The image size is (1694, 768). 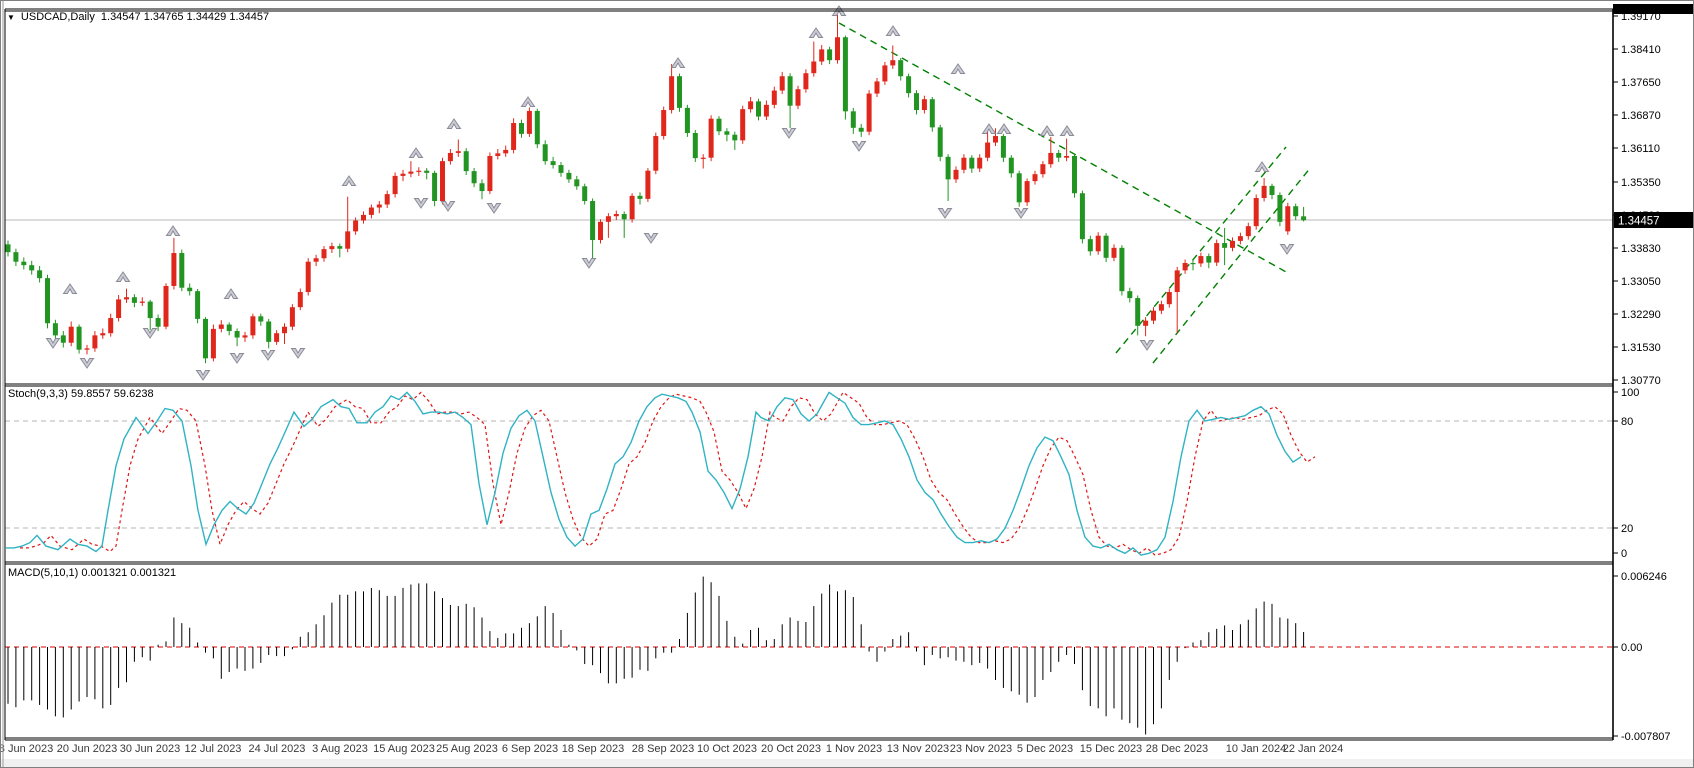 I want to click on date-axis-label: 25 Aug 2023, so click(x=467, y=749).